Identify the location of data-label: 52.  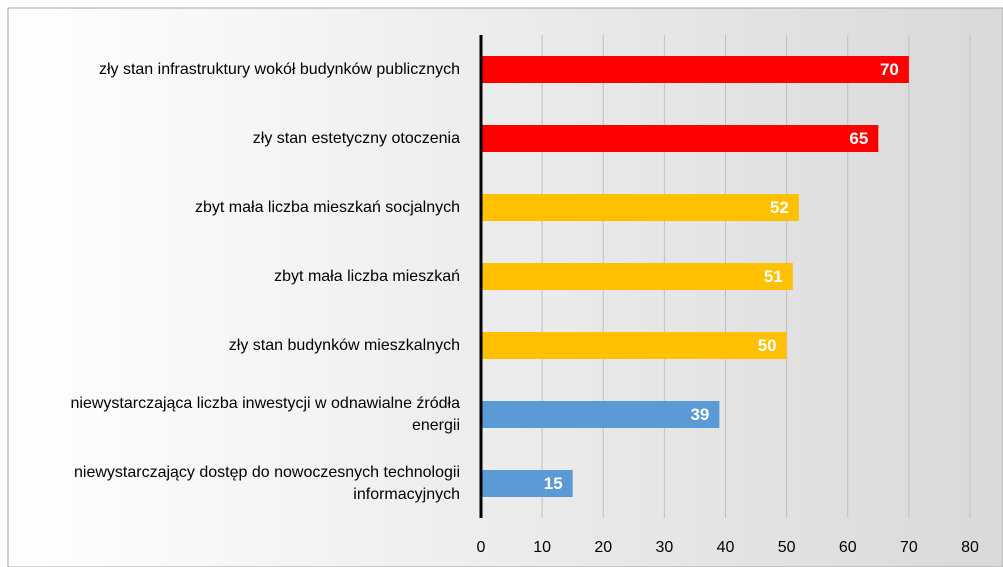
(779, 207).